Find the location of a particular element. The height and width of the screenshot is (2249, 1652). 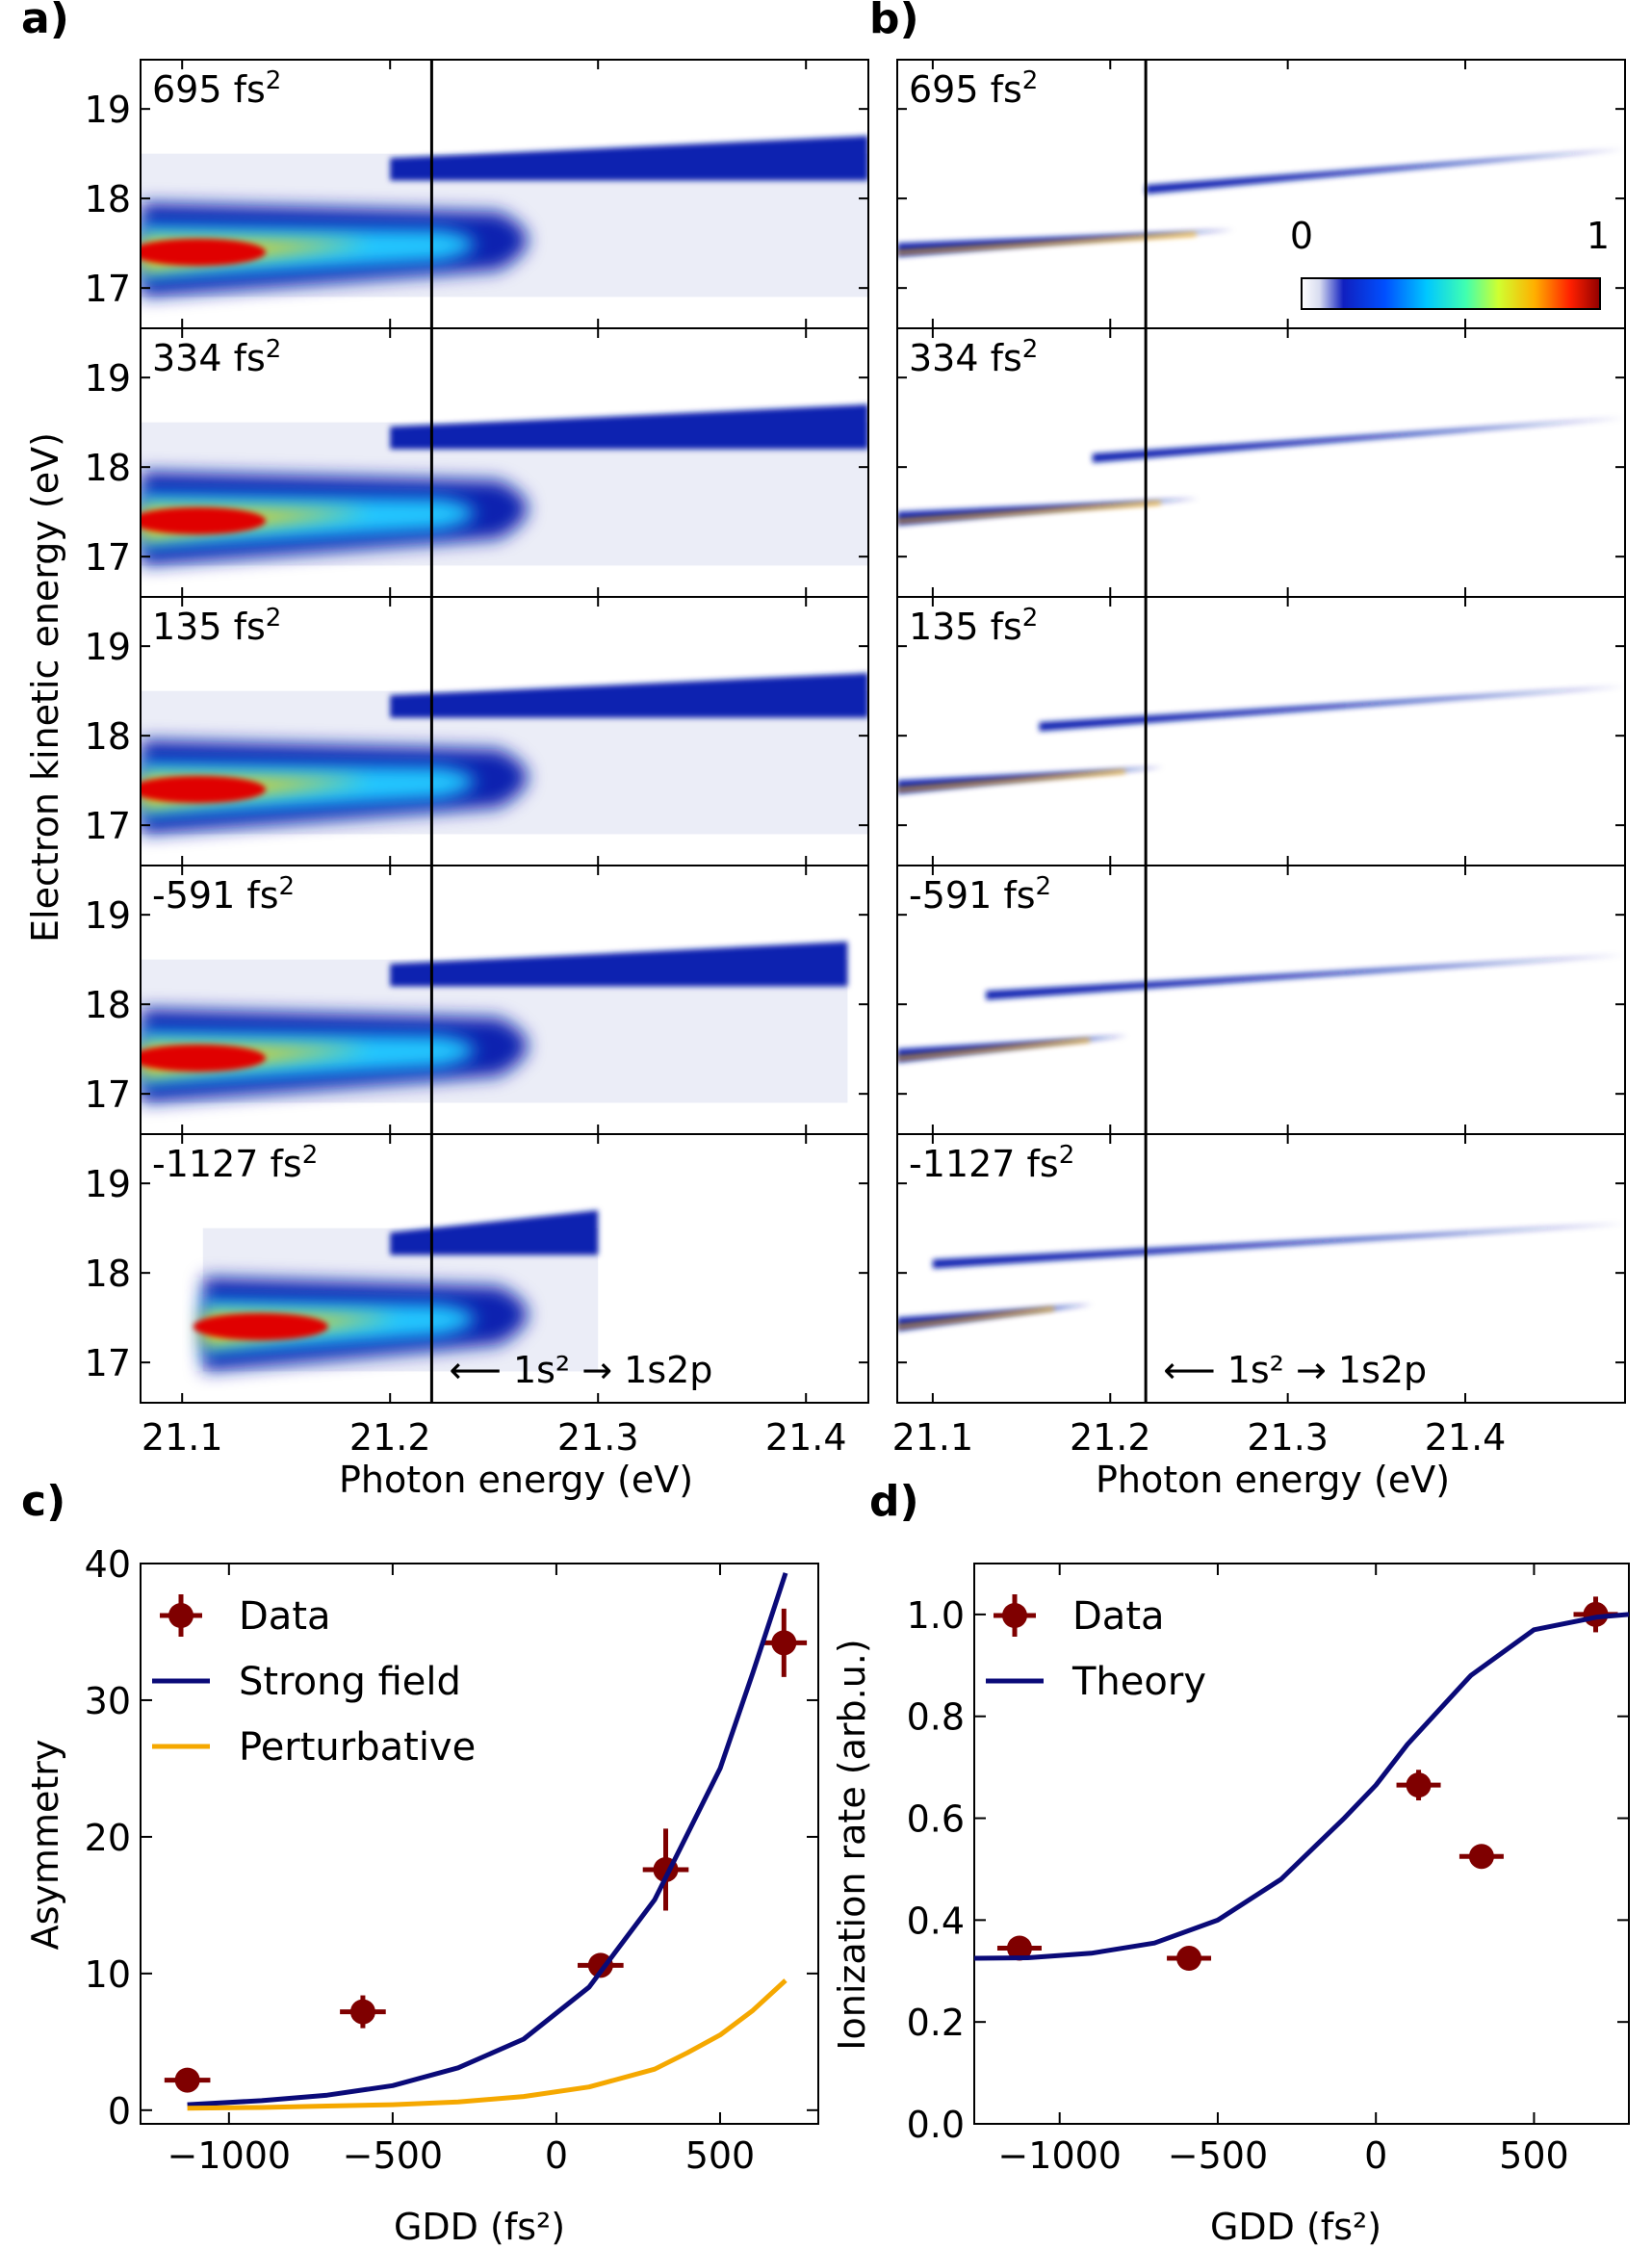

heatmap-row-135: 135 fs2 is located at coordinates (1261, 731).